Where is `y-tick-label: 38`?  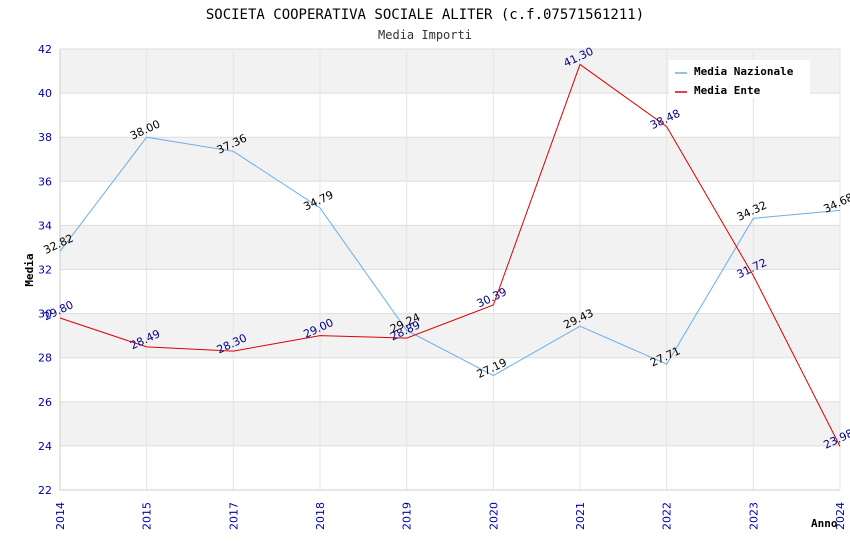
y-tick-label: 38 is located at coordinates (45, 137).